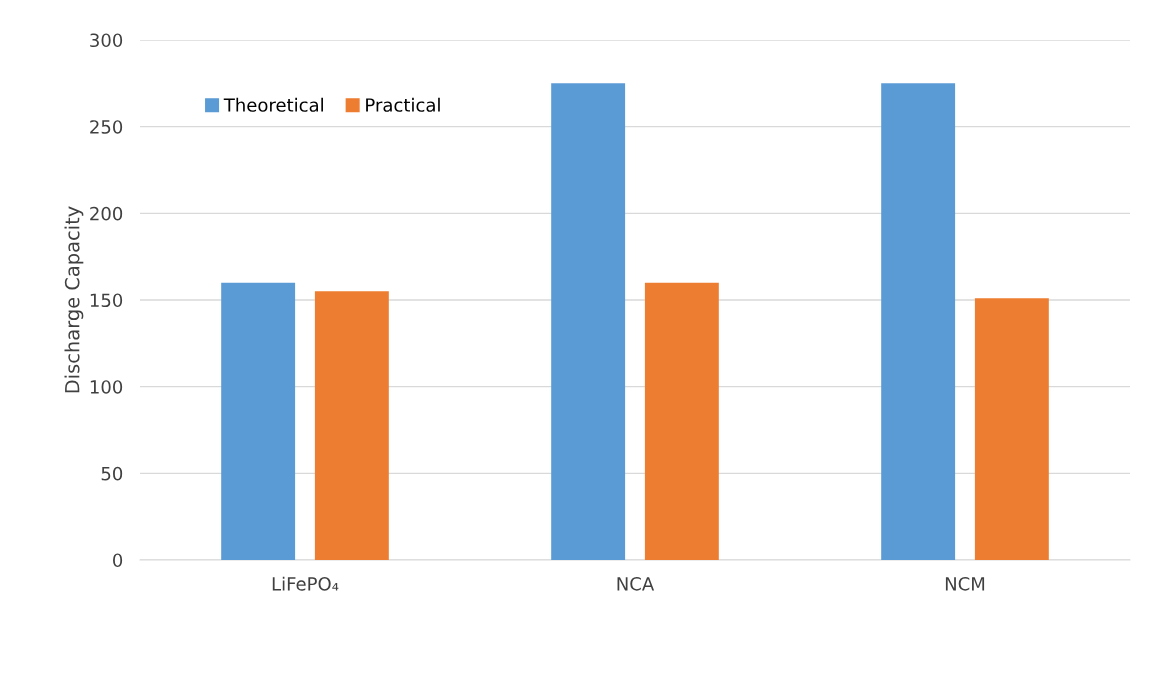 The image size is (1149, 676). I want to click on x-tick-label: NCM, so click(965, 583).